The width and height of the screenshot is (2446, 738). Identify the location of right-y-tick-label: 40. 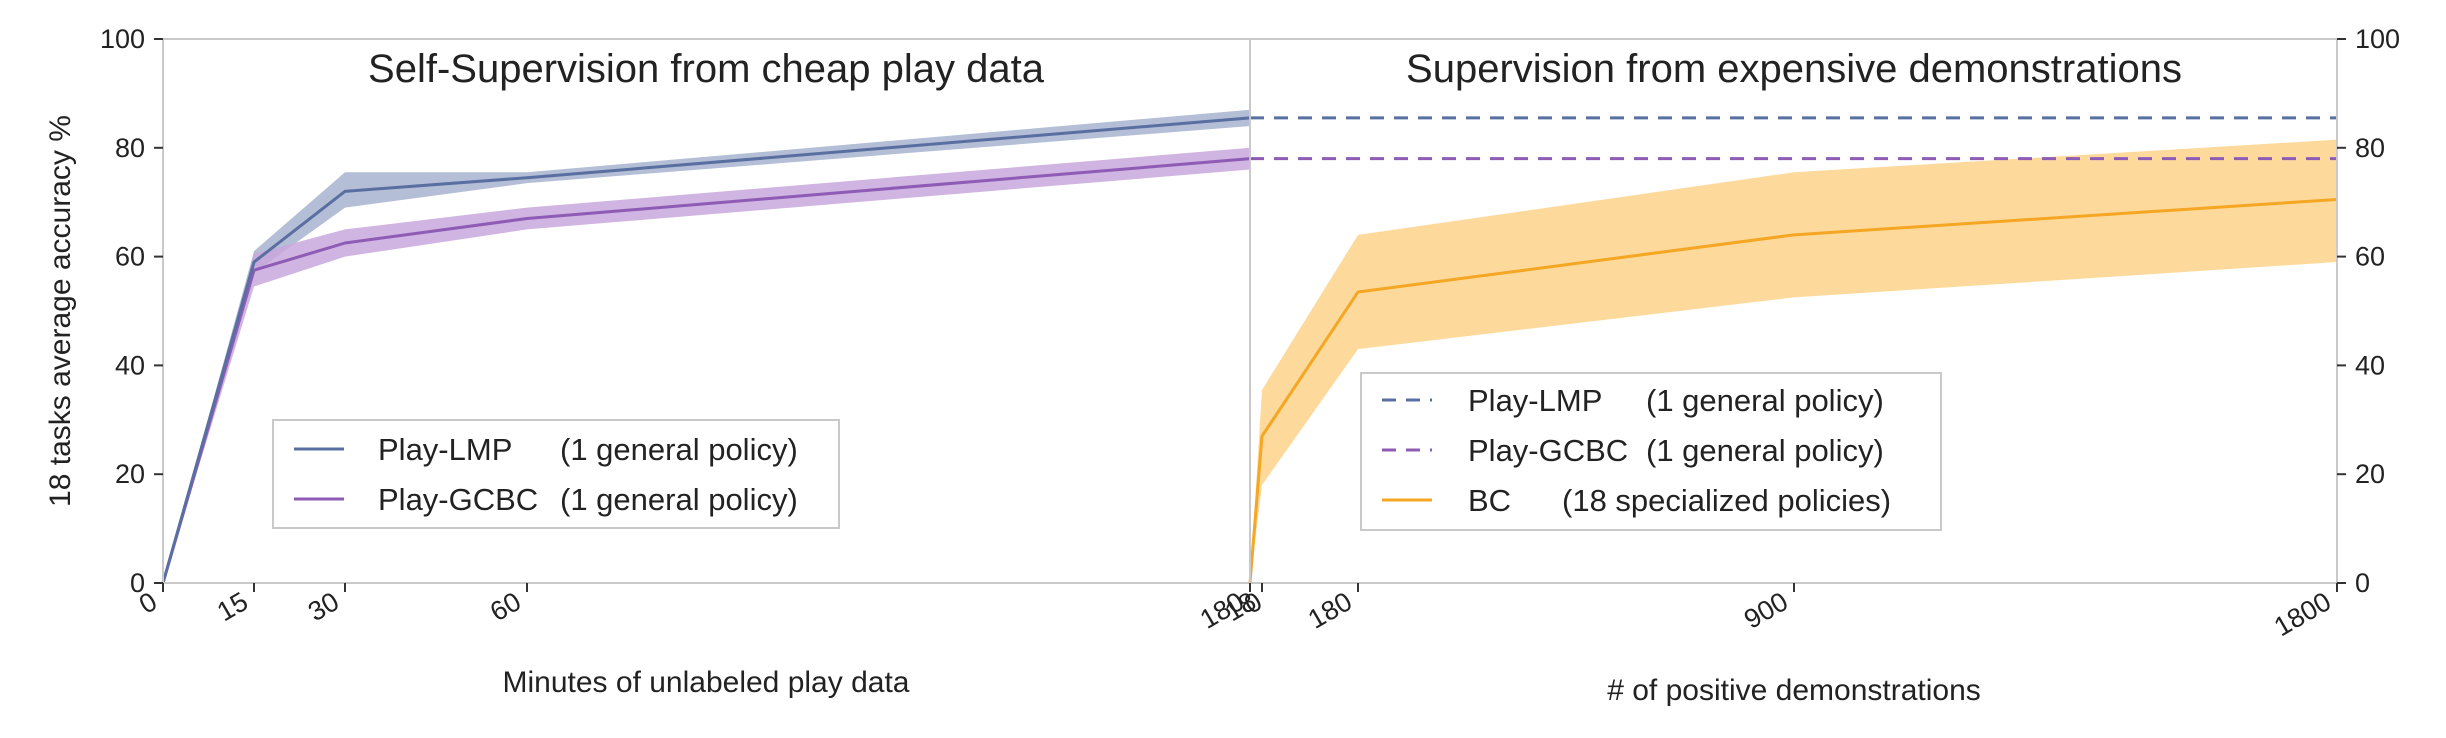
(2370, 365).